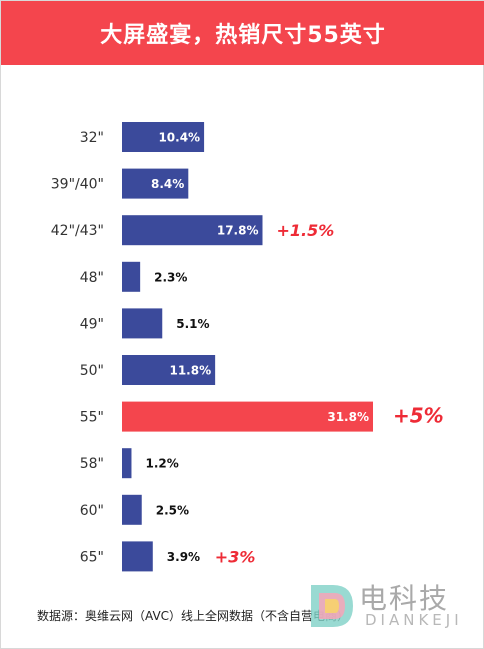 This screenshot has width=484, height=649. Describe the element at coordinates (161, 464) in the screenshot. I see `data-label: 1.2%` at that location.